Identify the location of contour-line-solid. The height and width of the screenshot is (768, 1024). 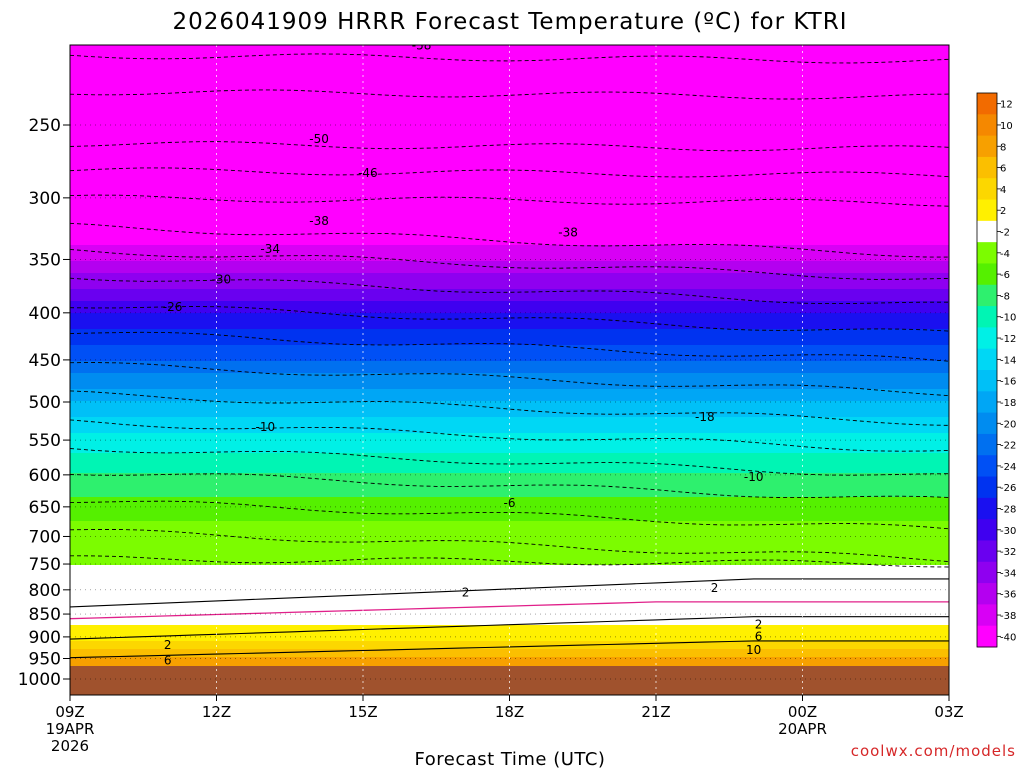
(509, 593).